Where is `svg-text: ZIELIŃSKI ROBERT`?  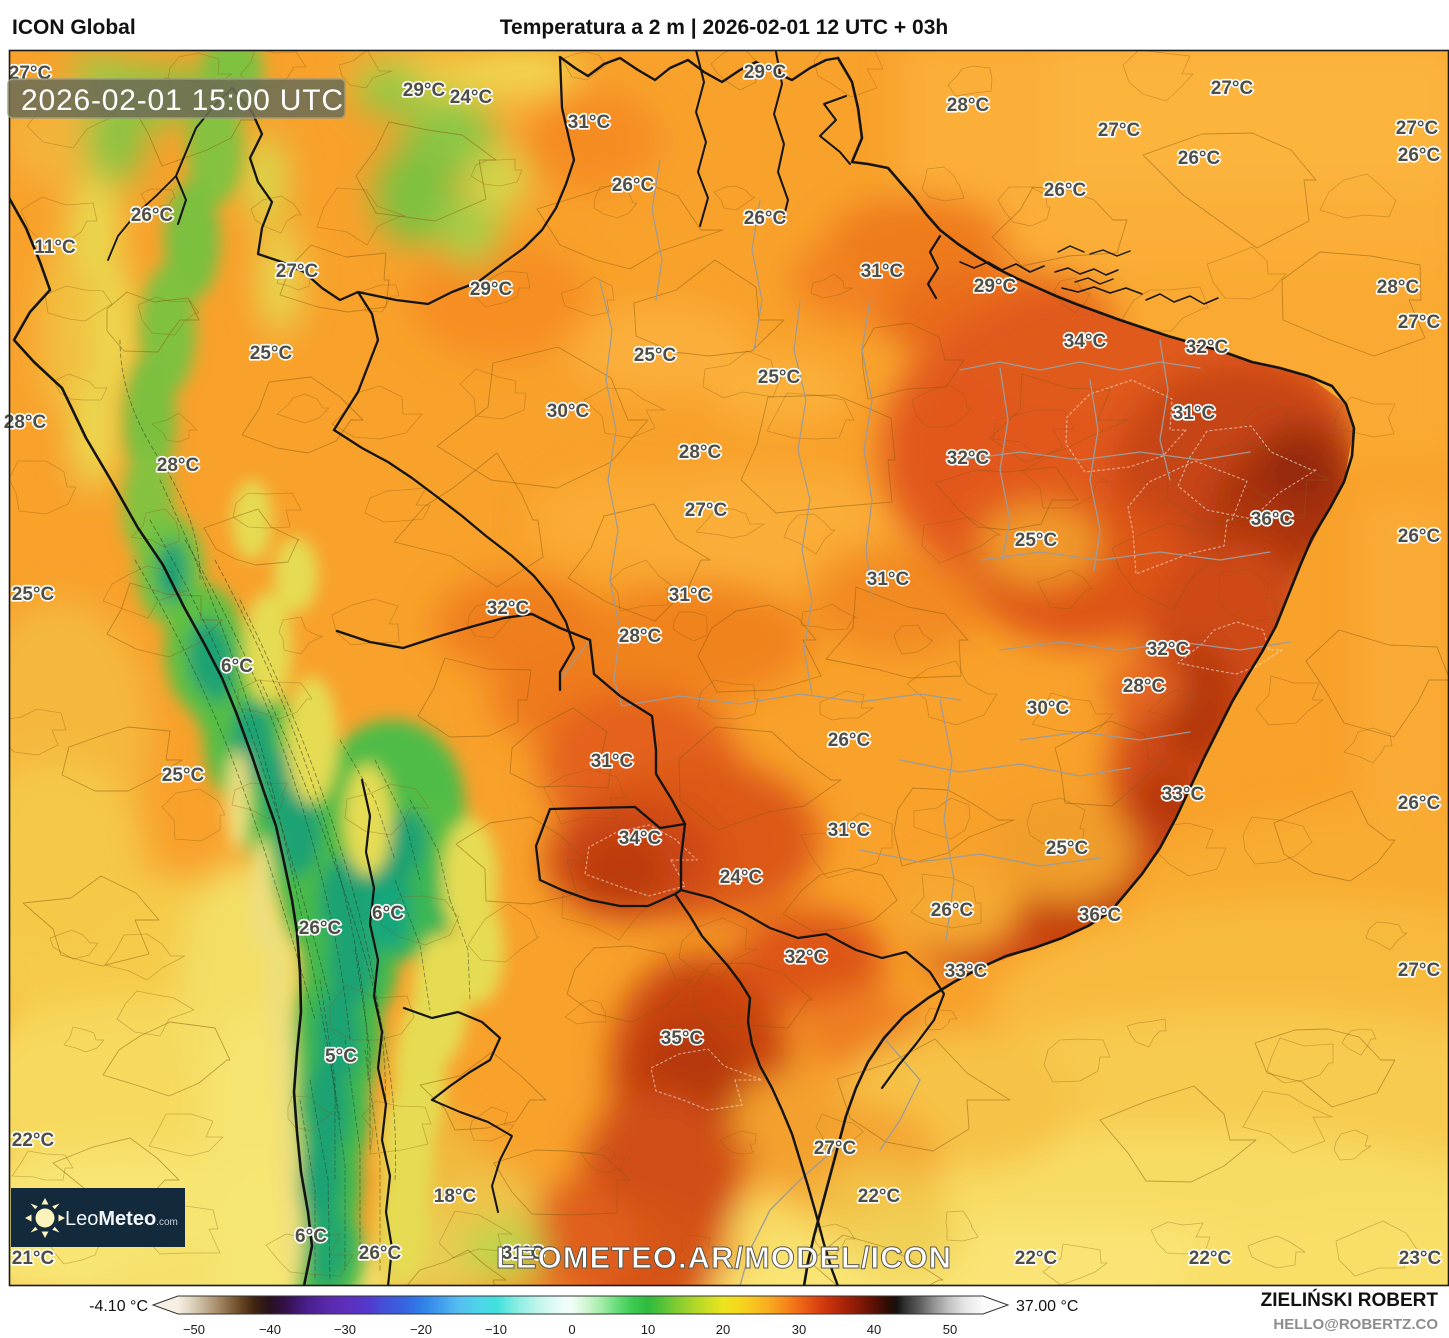 svg-text: ZIELIŃSKI ROBERT is located at coordinates (1350, 1300).